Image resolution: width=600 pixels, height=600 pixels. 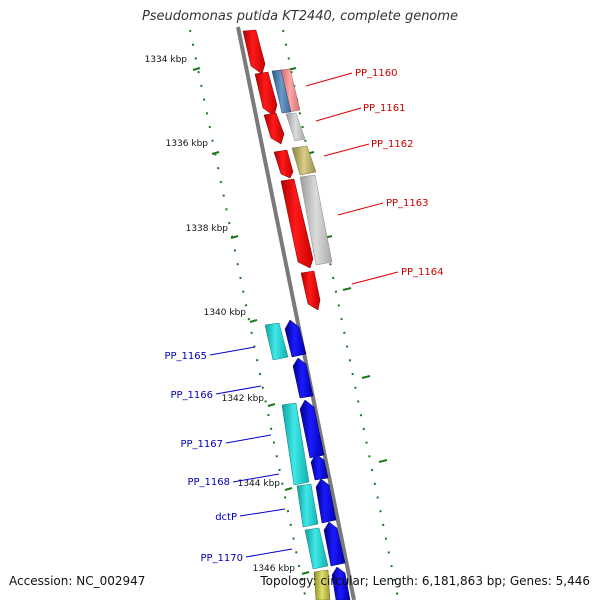 What do you see at coordinates (185, 356) in the screenshot?
I see `gene-label-PP_1165: PP_1165` at bounding box center [185, 356].